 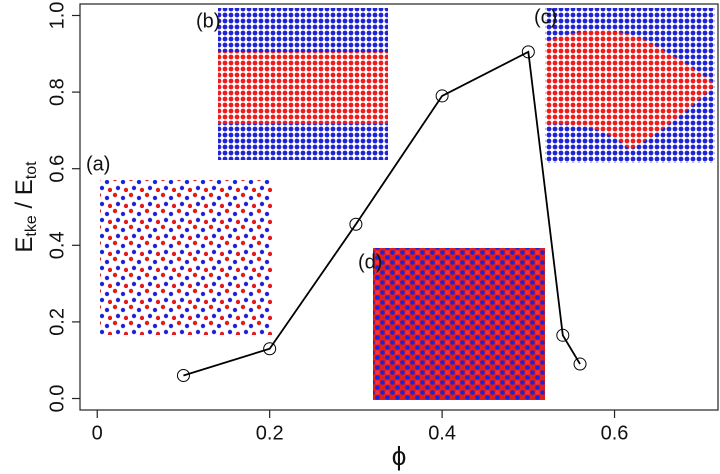 What do you see at coordinates (98, 164) in the screenshot?
I see `inset-label: (a)` at bounding box center [98, 164].